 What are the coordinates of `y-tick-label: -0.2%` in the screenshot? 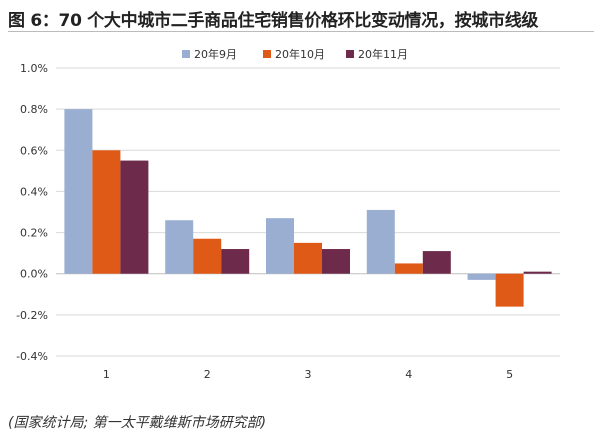 It's located at (32, 315).